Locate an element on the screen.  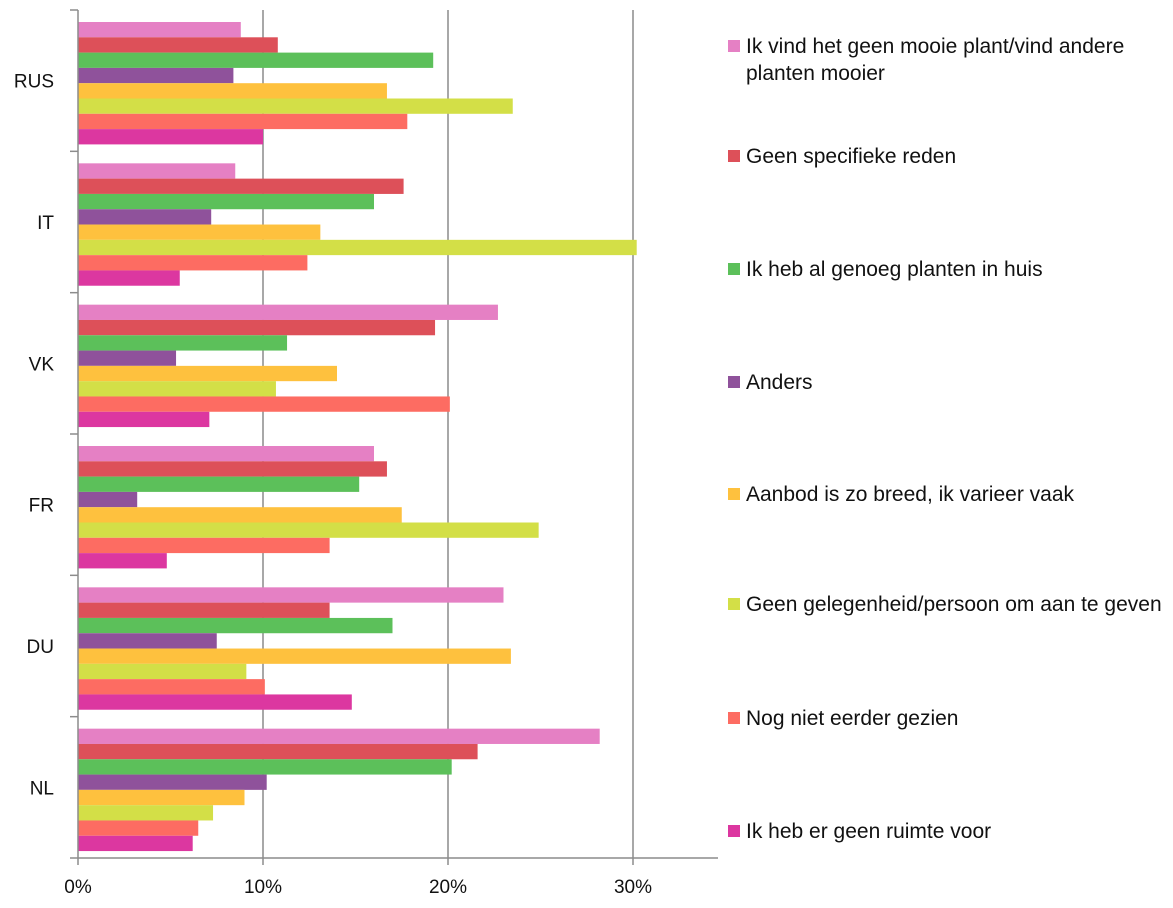
category-label-fr: FR is located at coordinates (41, 506).